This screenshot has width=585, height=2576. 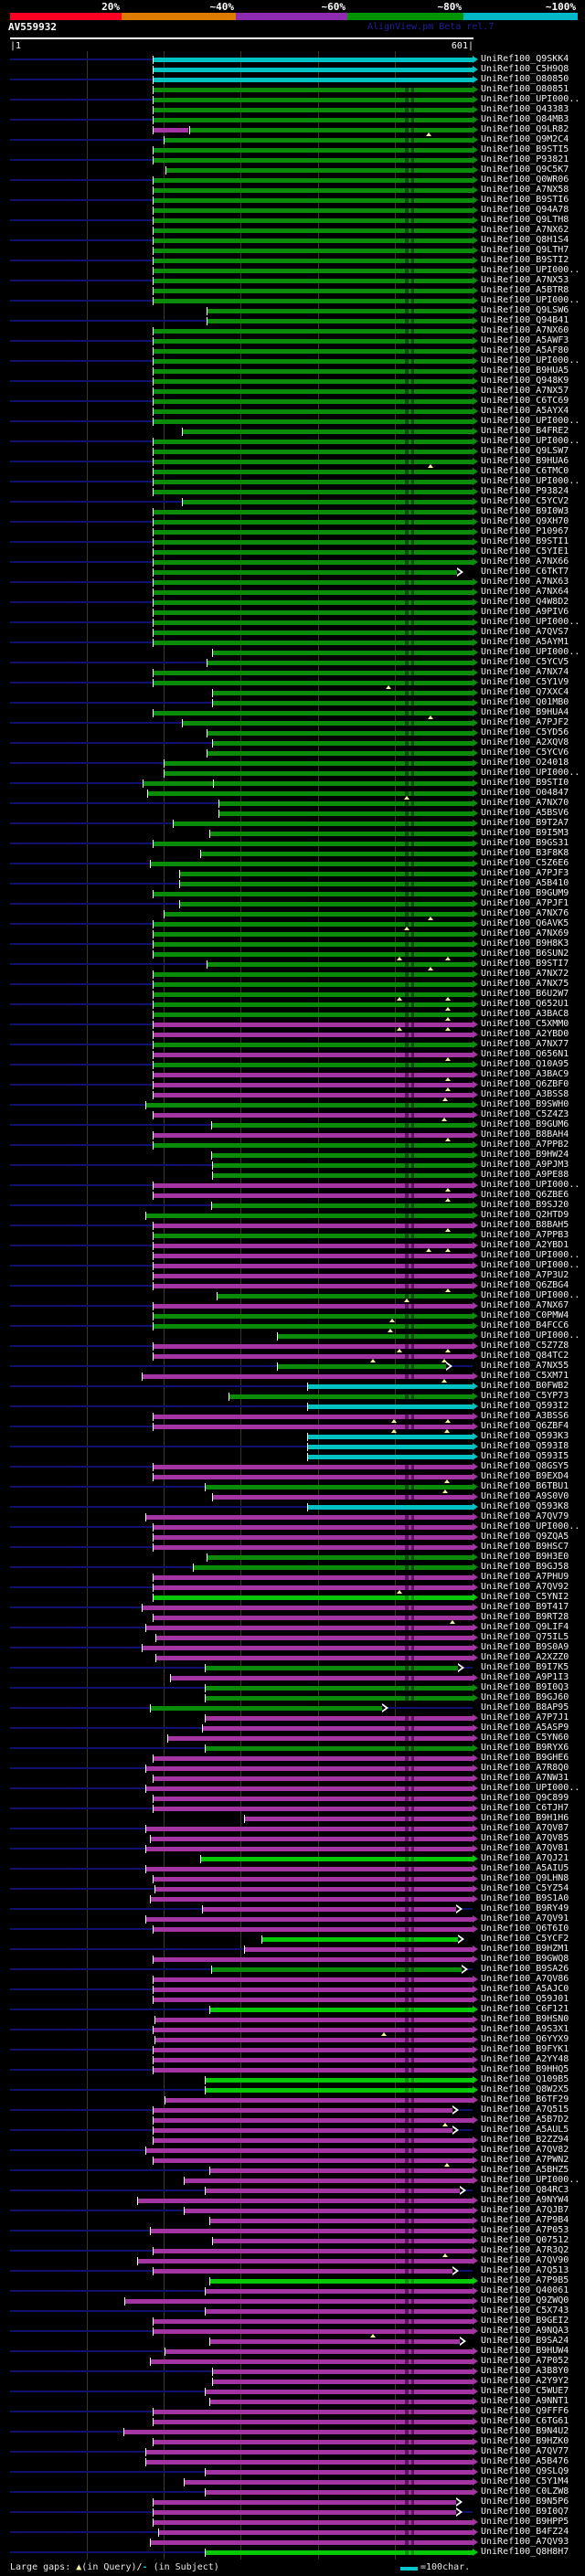 What do you see at coordinates (333, 7) in the screenshot?
I see `identity-key-label: ~60%` at bounding box center [333, 7].